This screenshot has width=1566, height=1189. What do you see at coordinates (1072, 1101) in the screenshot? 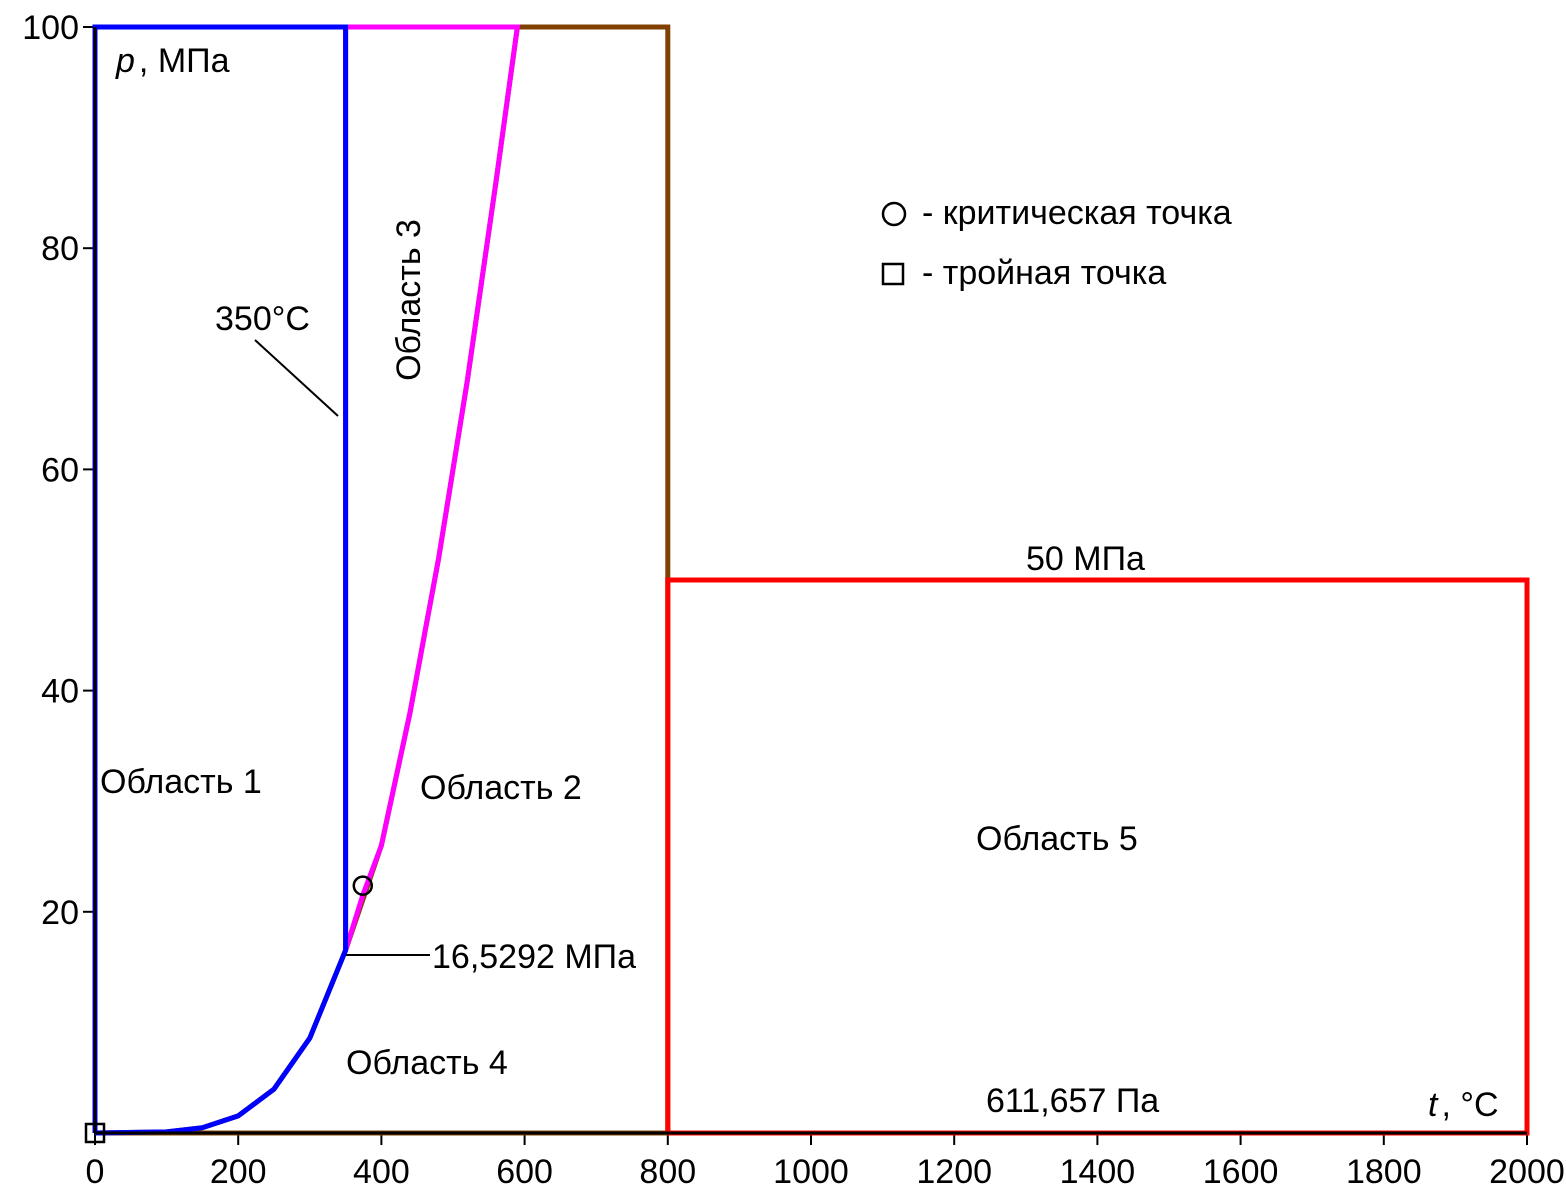
I see `triple-pressure-label: 611,657 Па` at bounding box center [1072, 1101].